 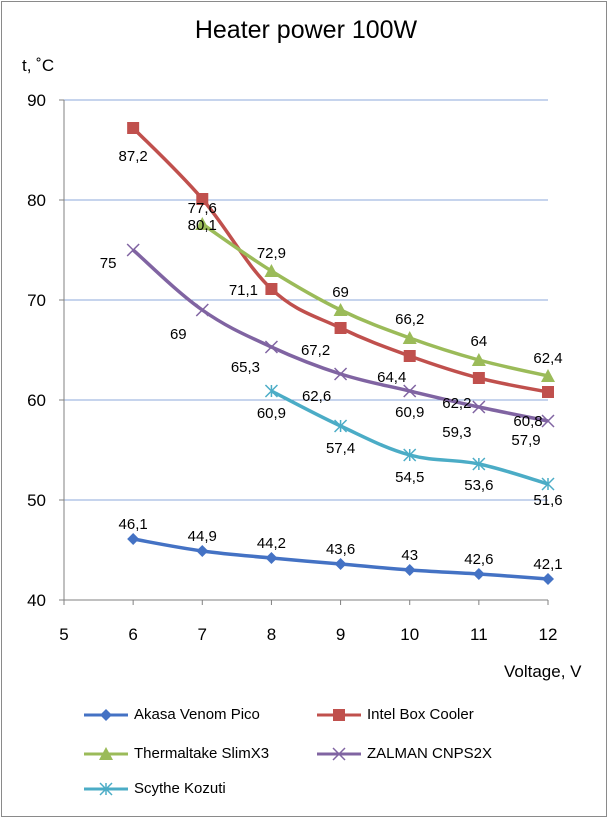 I want to click on legend-item-akasa-venom-pico: Akasa Venom Pico, so click(x=171, y=714).